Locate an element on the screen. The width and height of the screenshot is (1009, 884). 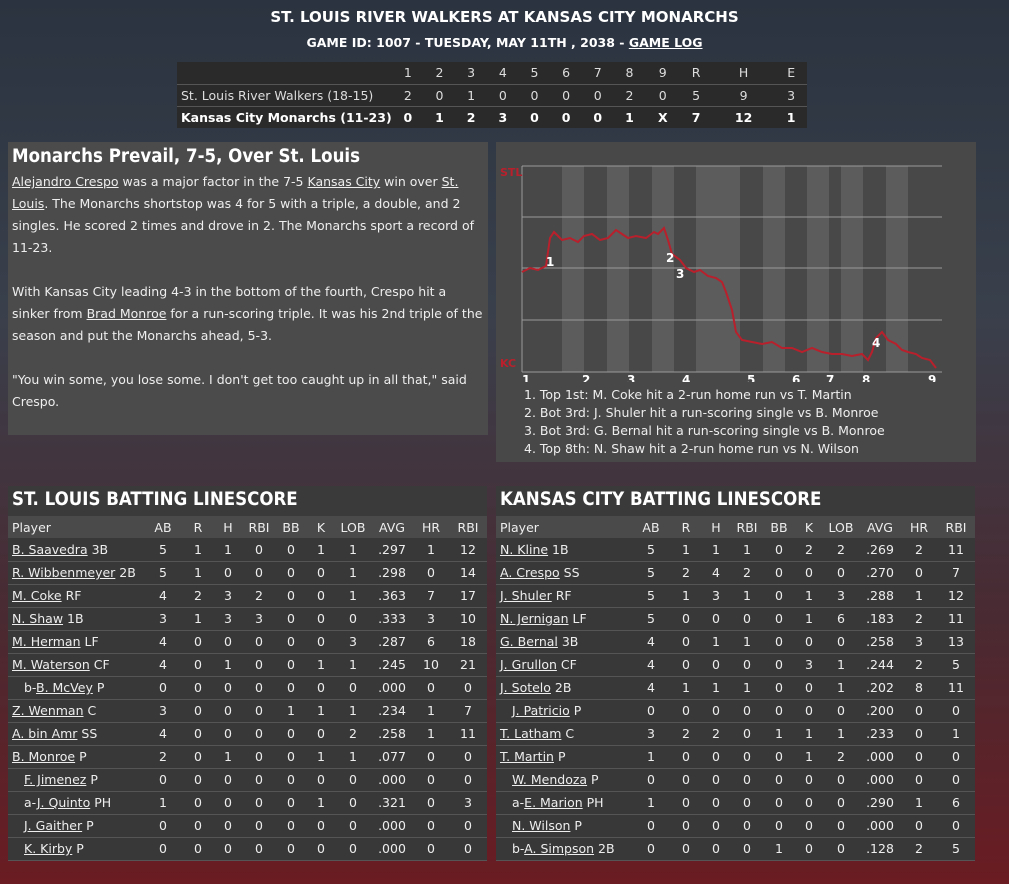
inning-label: 5 is located at coordinates (751, 377).